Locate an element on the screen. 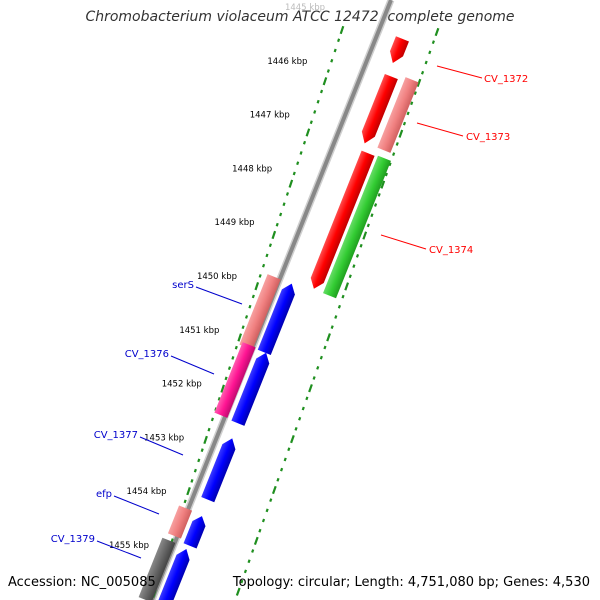 Image resolution: width=600 pixels, height=600 pixels. feature-efp is located at coordinates (196, 531).